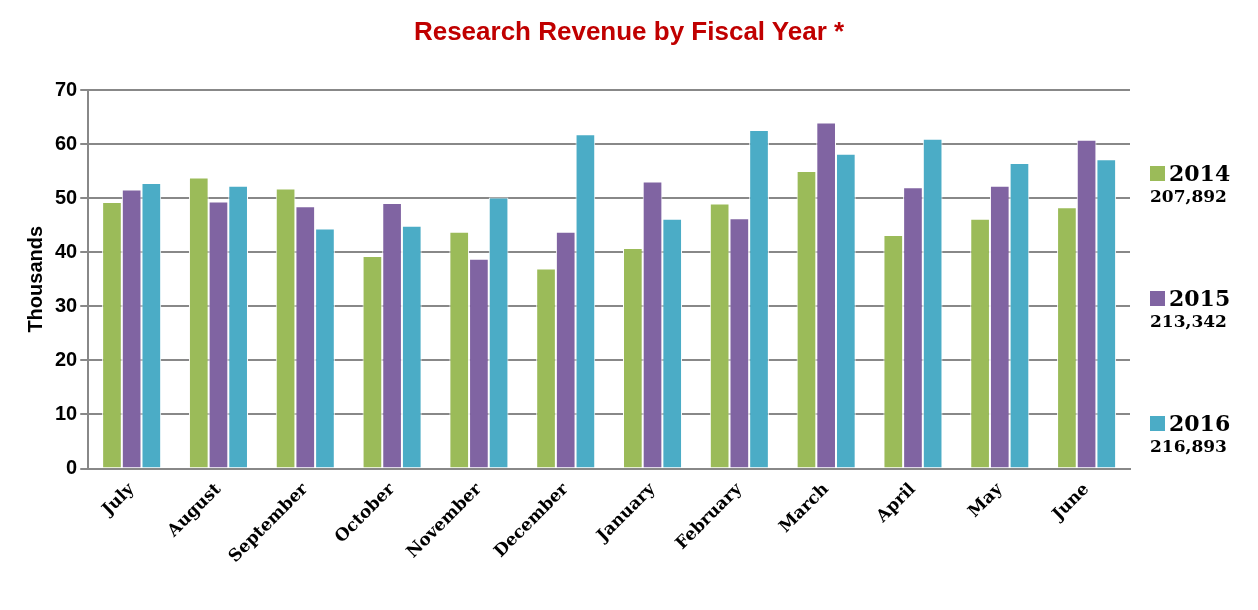 This screenshot has width=1258, height=610. I want to click on y-tick-label: 70, so click(66, 88).